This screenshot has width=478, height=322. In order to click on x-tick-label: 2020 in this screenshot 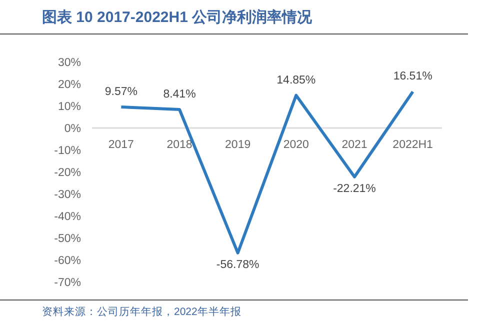, I will do `click(296, 145)`.